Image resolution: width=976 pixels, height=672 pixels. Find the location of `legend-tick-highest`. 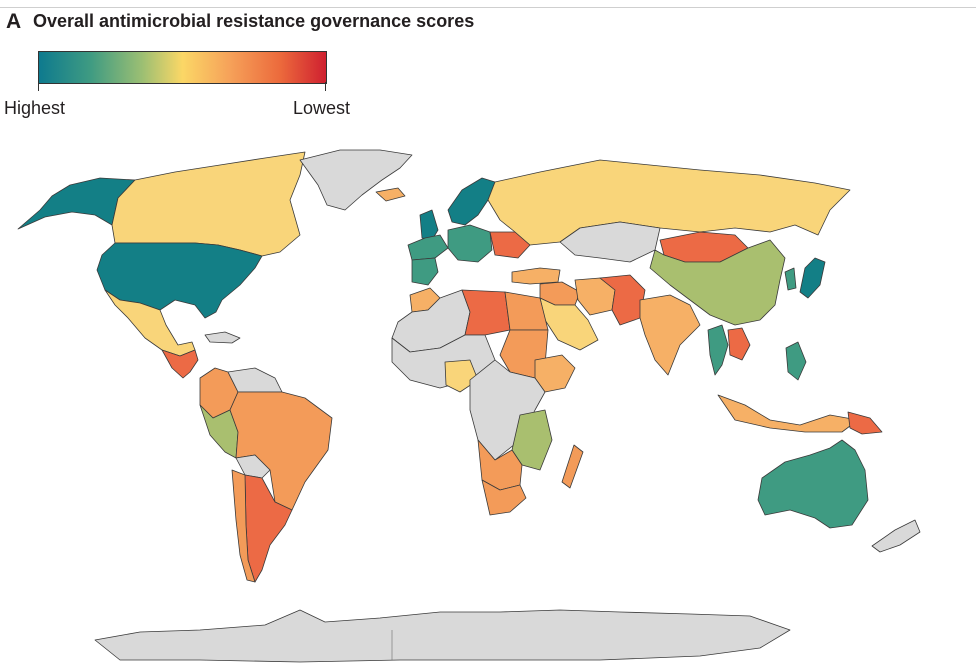

legend-tick-highest is located at coordinates (38, 86).